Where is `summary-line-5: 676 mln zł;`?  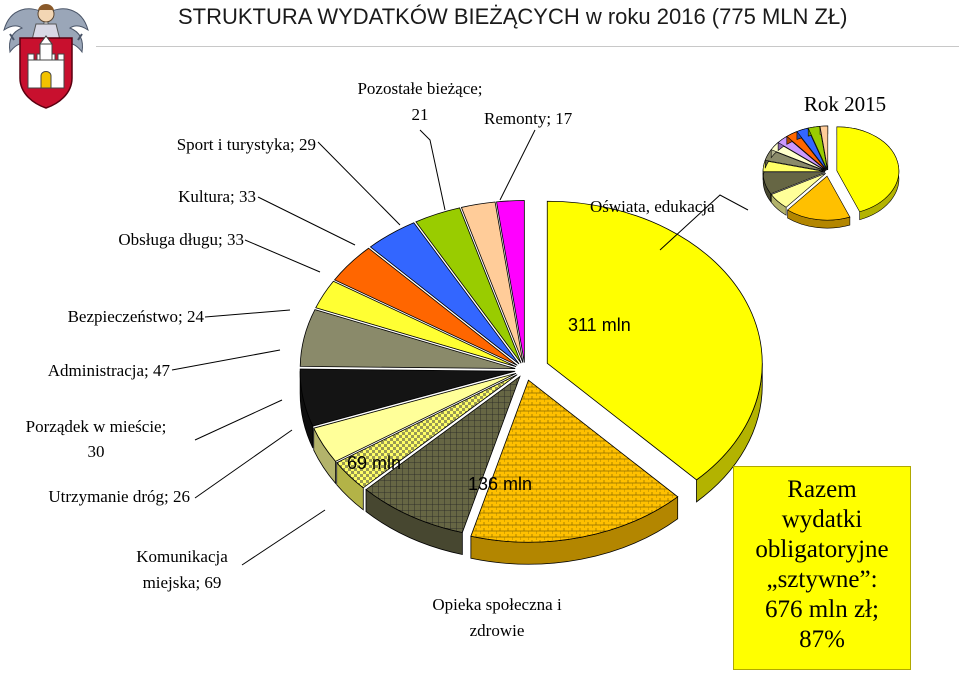
summary-line-5: 676 mln zł; is located at coordinates (822, 609).